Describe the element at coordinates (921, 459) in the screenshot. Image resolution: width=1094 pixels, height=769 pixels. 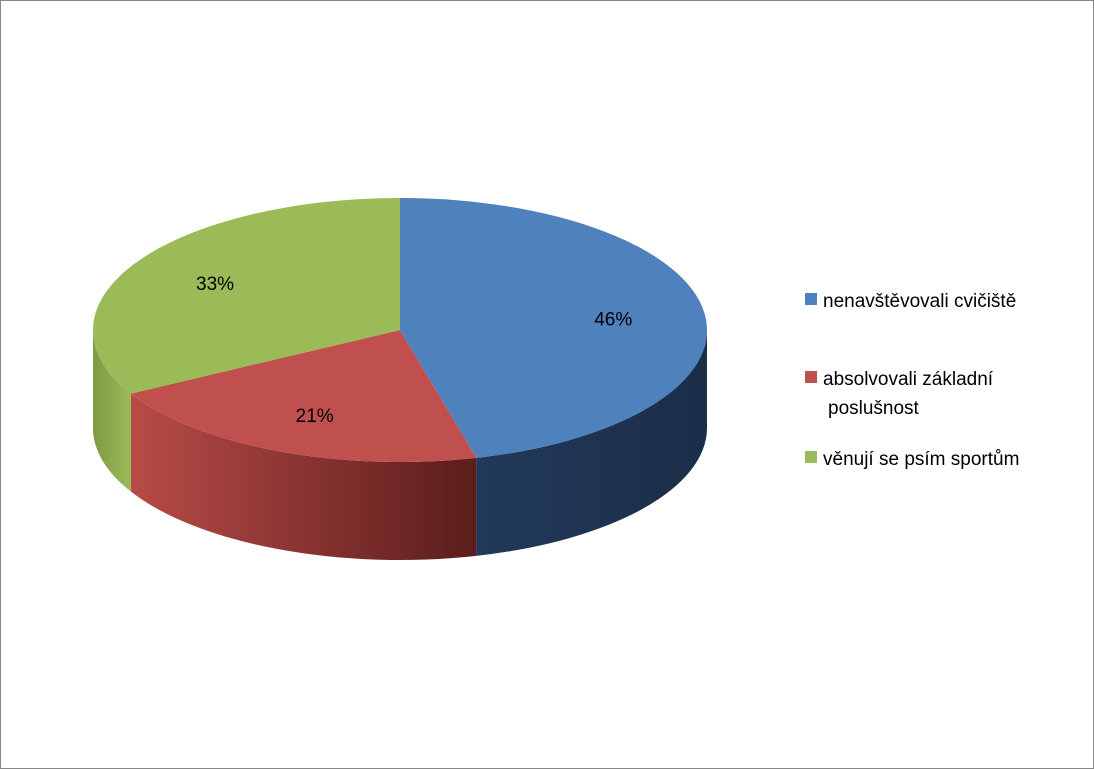
I see `legend-label-3: věnují se psím sportům` at that location.